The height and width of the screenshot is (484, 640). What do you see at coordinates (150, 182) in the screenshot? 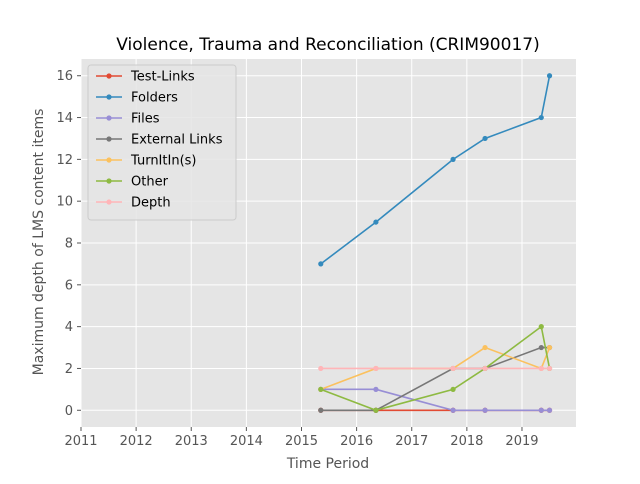
I see `legend-label: Other` at bounding box center [150, 182].